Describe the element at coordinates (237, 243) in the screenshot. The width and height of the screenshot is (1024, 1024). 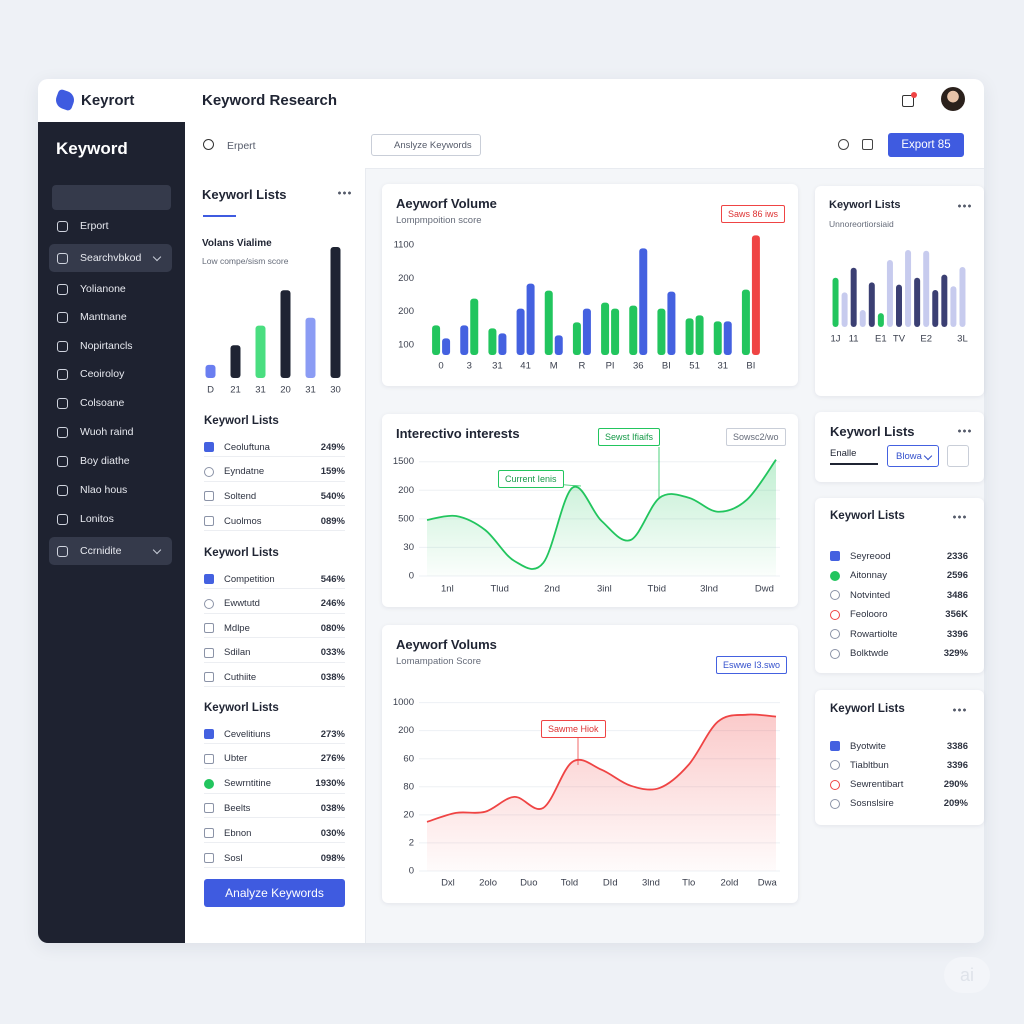
I see `chart-title: Volans Vialime` at that location.